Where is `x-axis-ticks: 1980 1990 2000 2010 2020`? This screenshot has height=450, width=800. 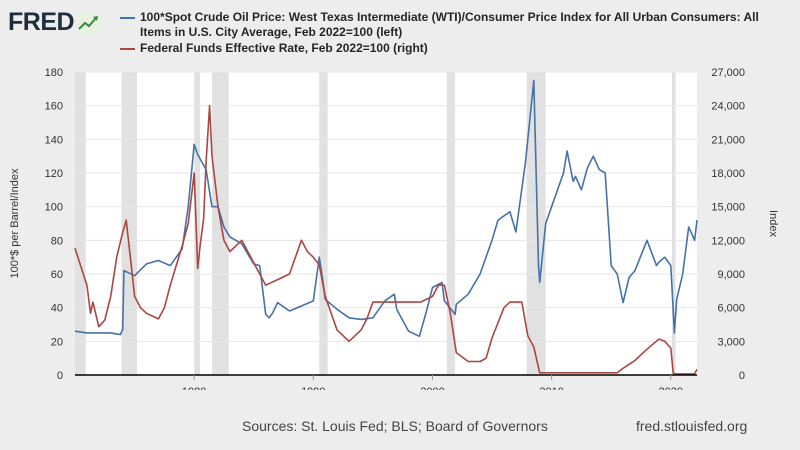 x-axis-ticks: 1980 1990 2000 2010 2020 is located at coordinates (432, 382).